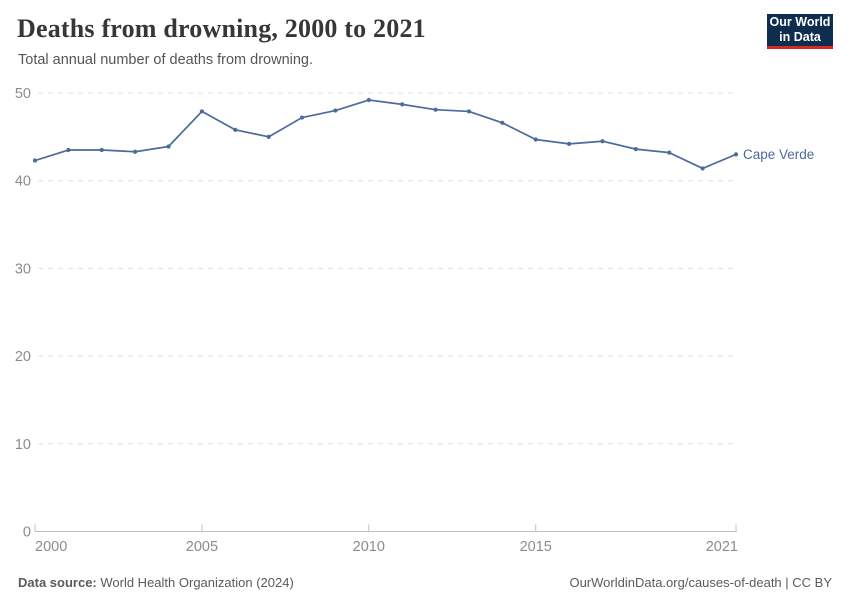 This screenshot has width=850, height=600. What do you see at coordinates (23, 269) in the screenshot?
I see `y-tick-label: 30` at bounding box center [23, 269].